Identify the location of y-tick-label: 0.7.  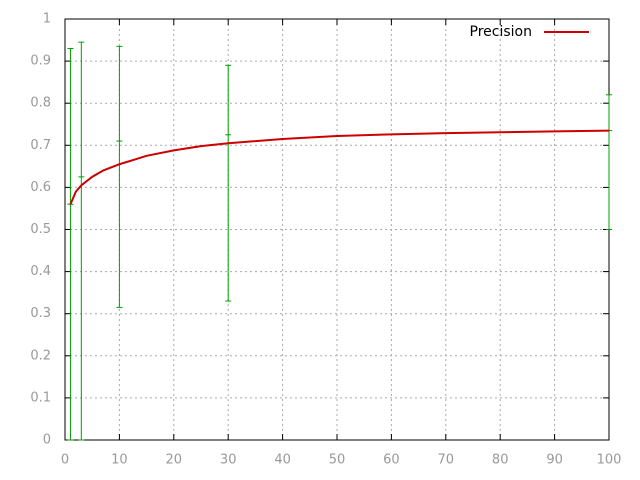
(40, 145).